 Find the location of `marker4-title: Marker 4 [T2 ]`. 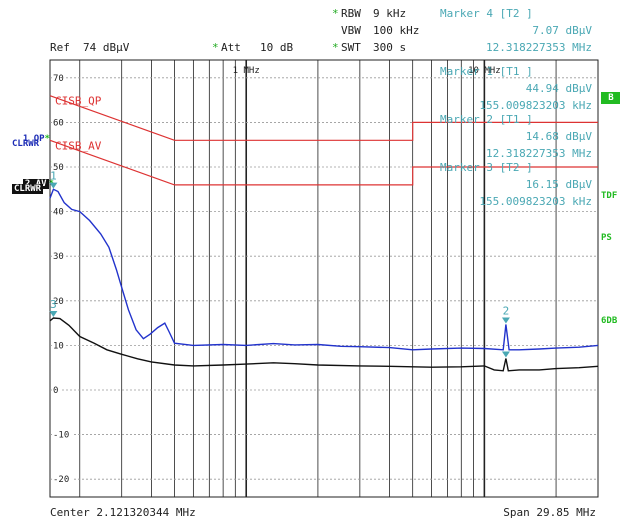

marker4-title: Marker 4 [T2 ] is located at coordinates (486, 13).